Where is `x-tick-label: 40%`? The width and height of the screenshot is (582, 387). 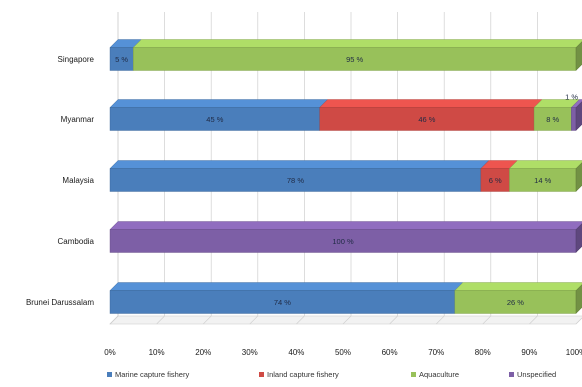
x-tick-label: 40% is located at coordinates (296, 352).